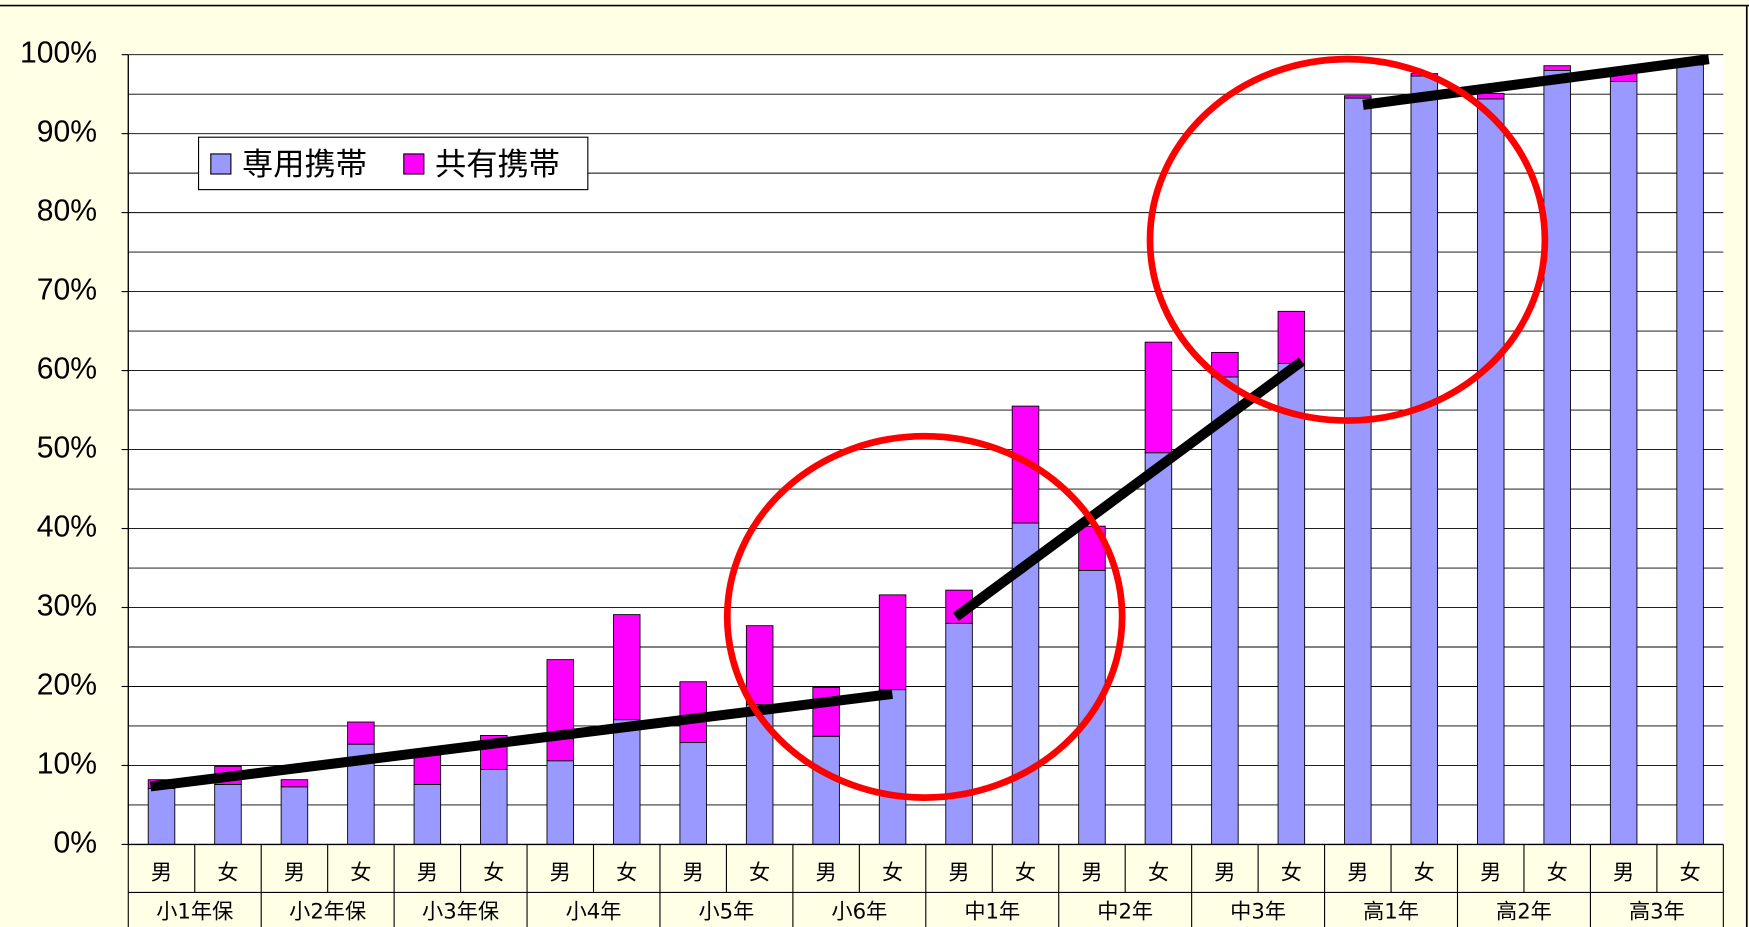 The image size is (1749, 927). I want to click on legend-box, so click(393, 163).